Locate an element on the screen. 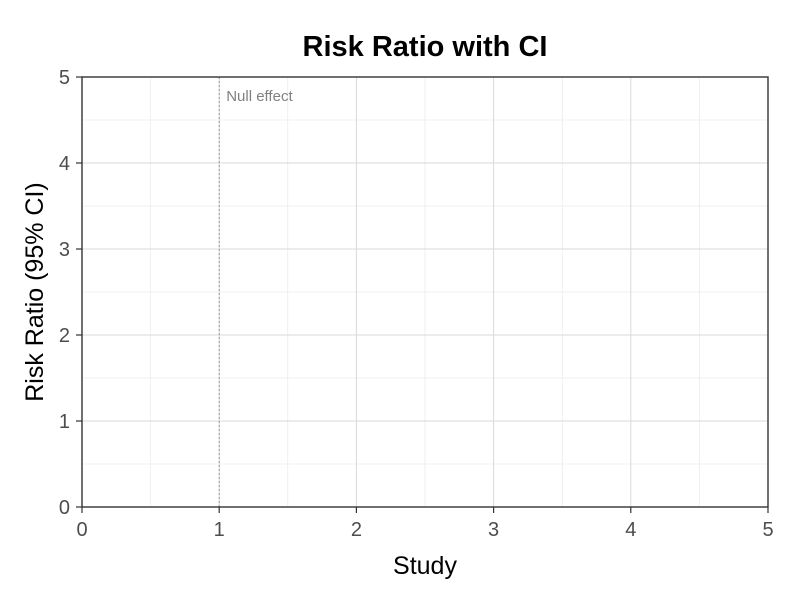 This screenshot has width=800, height=600. chart-title: Risk Ratio with CI is located at coordinates (425, 47).